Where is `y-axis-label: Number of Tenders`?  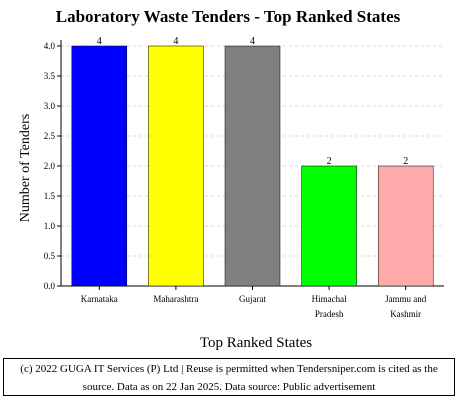
y-axis-label: Number of Tenders is located at coordinates (25, 168).